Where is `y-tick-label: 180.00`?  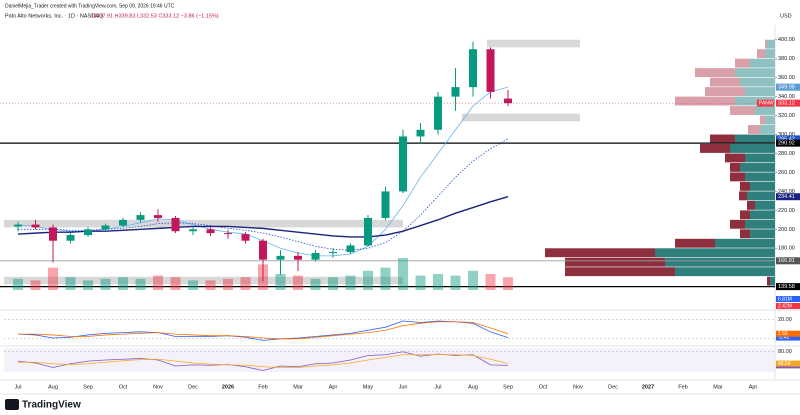 y-tick-label: 180.00 is located at coordinates (786, 249).